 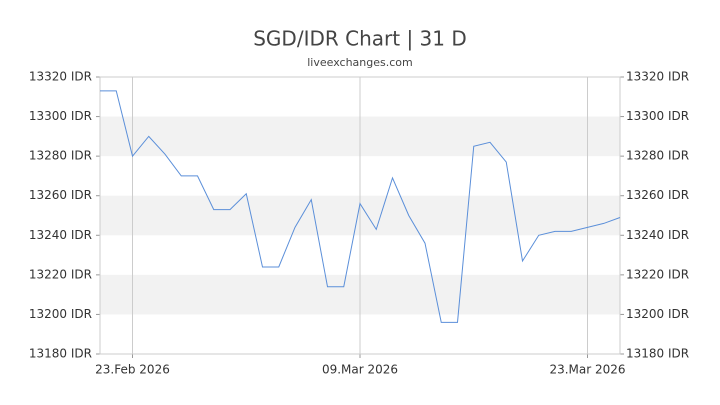 I want to click on y-tick-label: 13300 IDR, so click(x=60, y=116).